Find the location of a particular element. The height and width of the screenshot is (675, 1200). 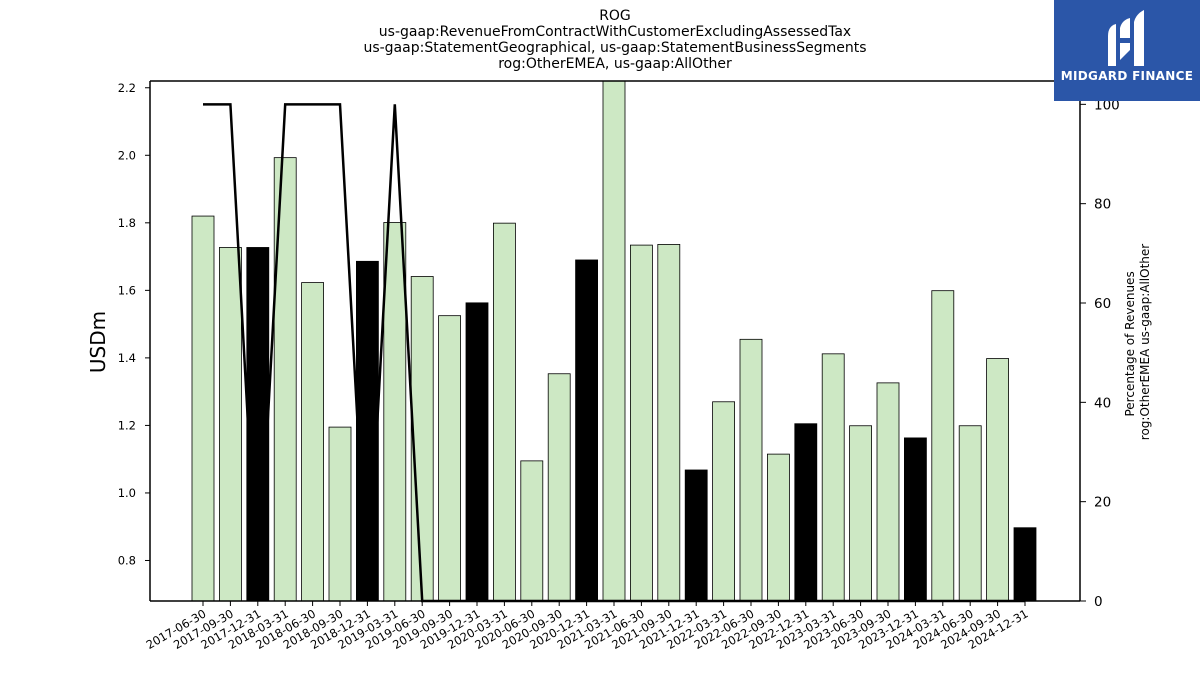

y-tick-label-right: 100 is located at coordinates (1107, 105).